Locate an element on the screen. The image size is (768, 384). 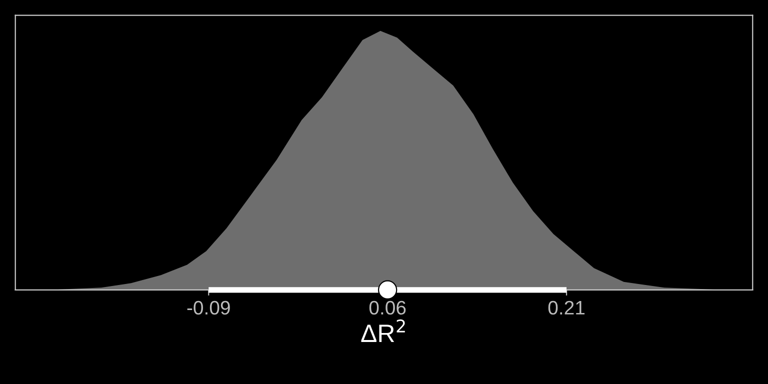
x-tick-label: 0.06 is located at coordinates (387, 307).